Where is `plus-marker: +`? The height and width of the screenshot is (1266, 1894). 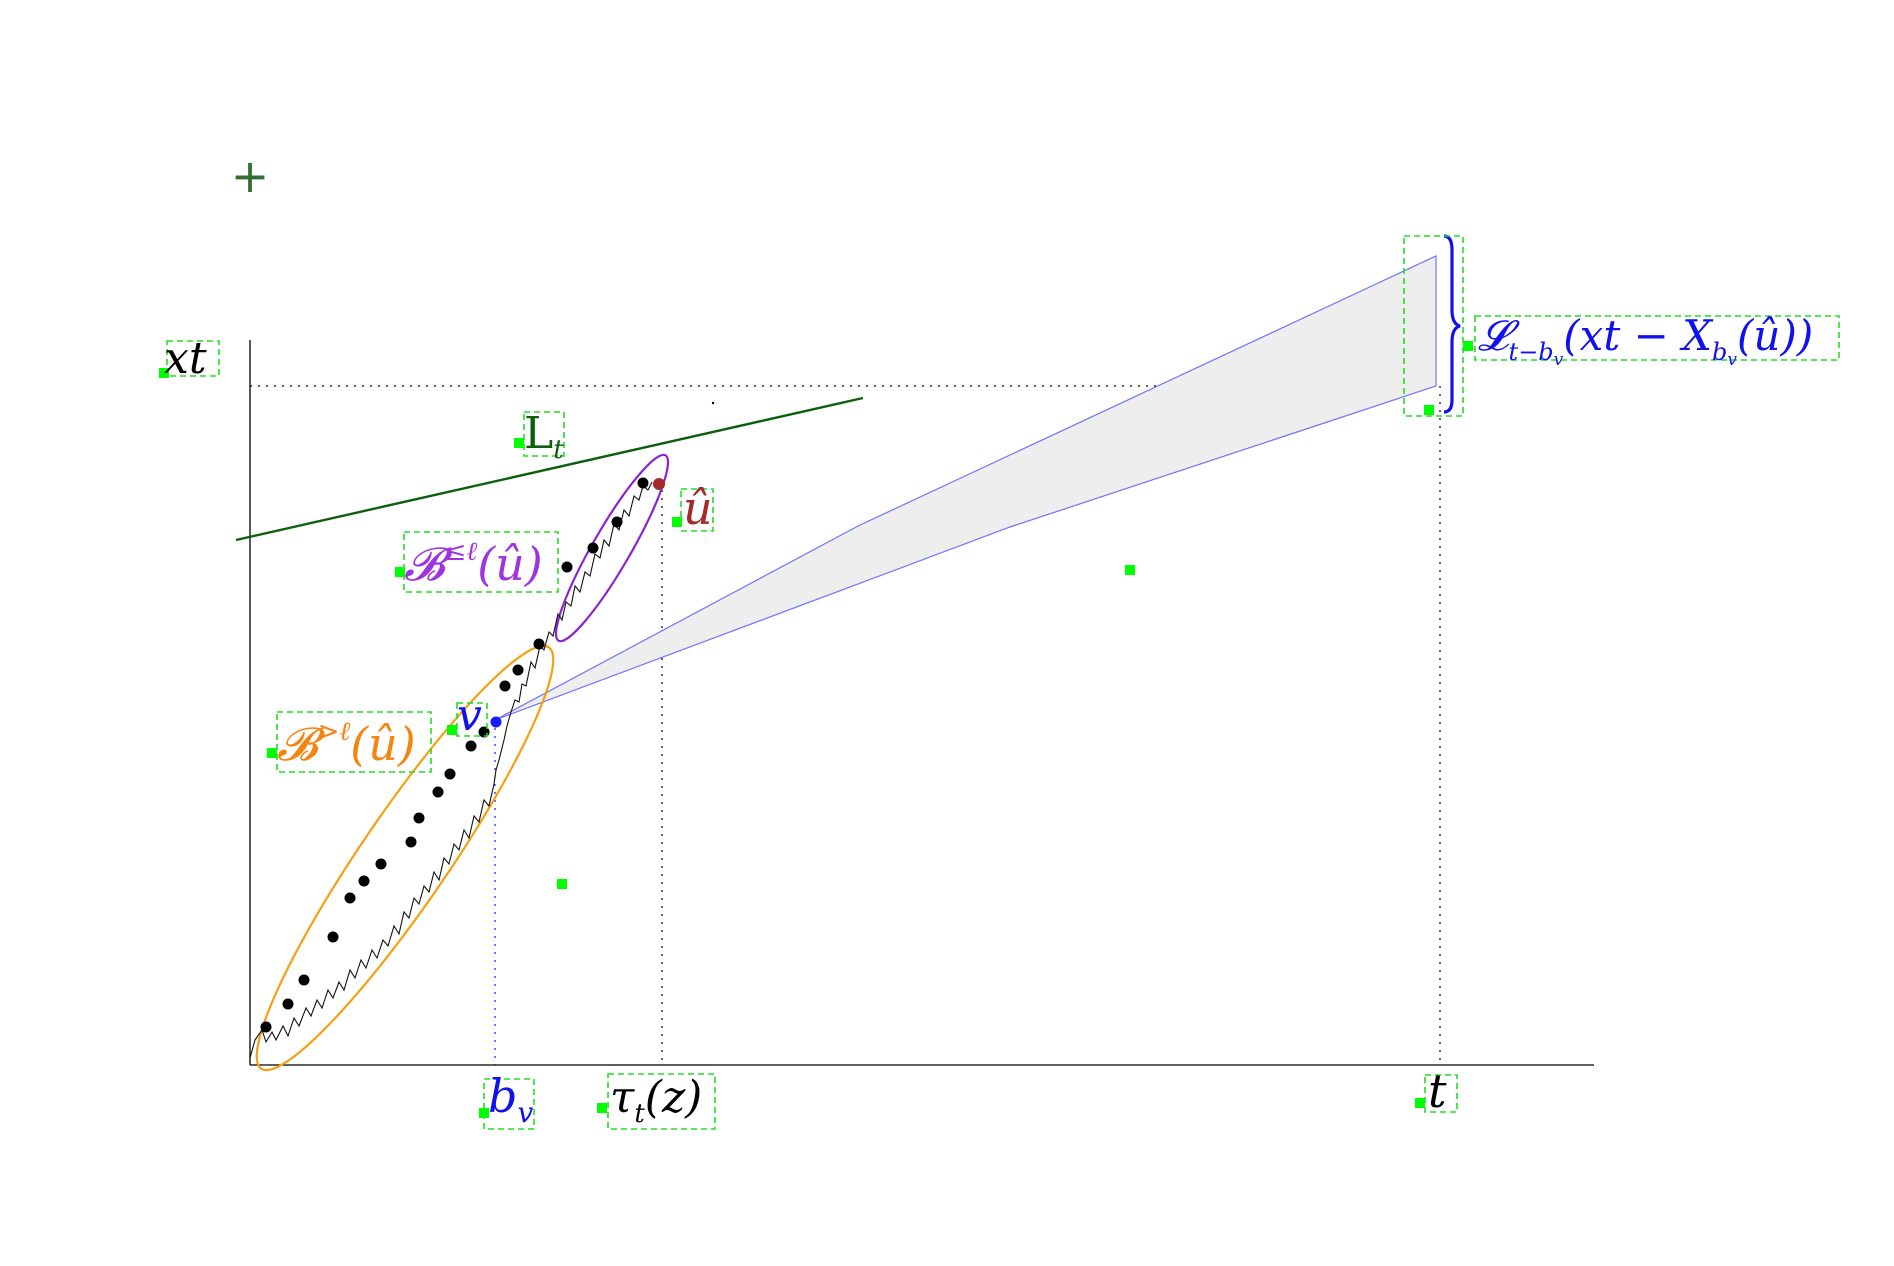 plus-marker: + is located at coordinates (250, 176).